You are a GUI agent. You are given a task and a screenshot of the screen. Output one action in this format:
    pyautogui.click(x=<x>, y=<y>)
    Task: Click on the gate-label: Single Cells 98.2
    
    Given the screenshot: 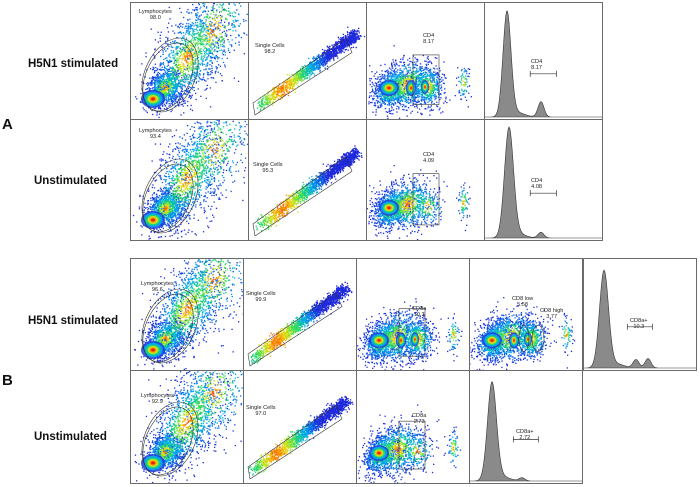 What is the action you would take?
    pyautogui.click(x=270, y=49)
    